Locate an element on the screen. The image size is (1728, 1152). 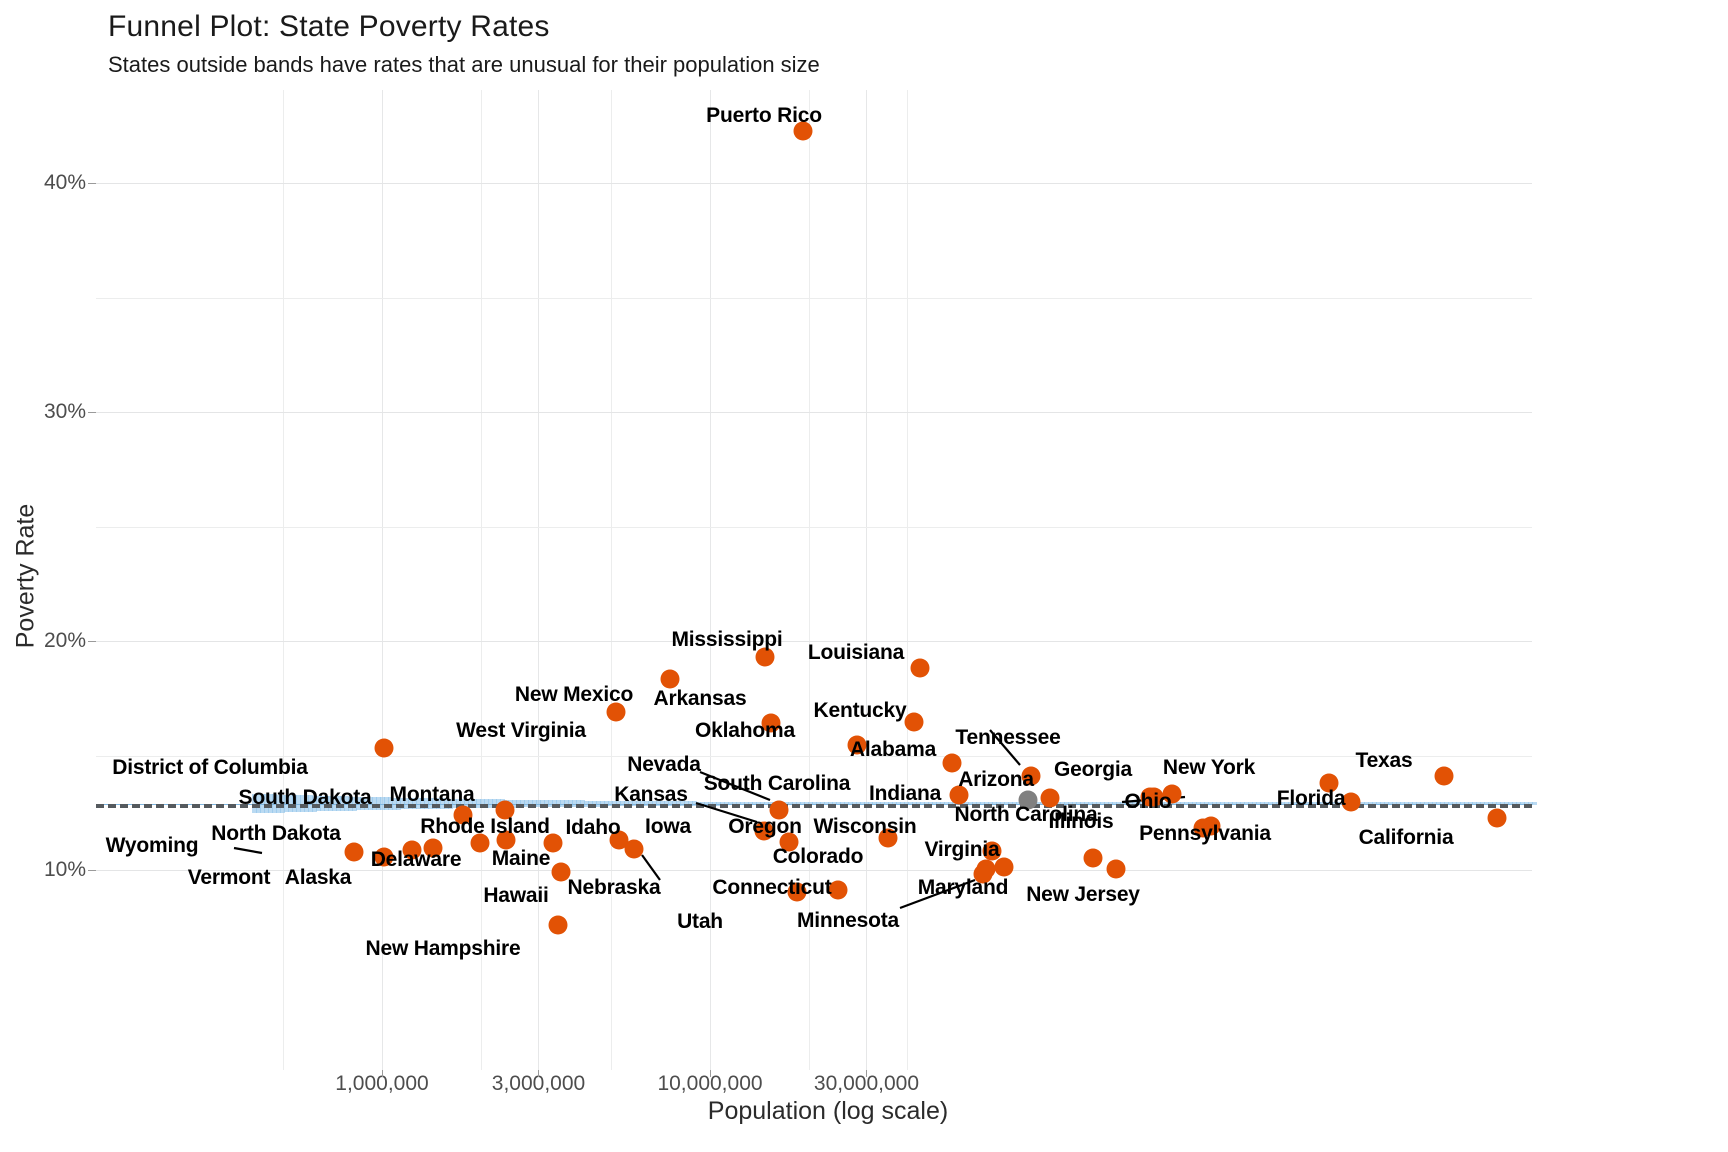
point-label: Louisiana is located at coordinates (856, 652).